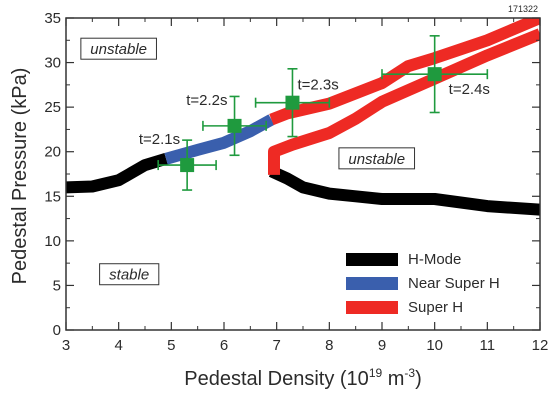 The height and width of the screenshot is (396, 552). I want to click on legend-label: Super H, so click(435, 307).